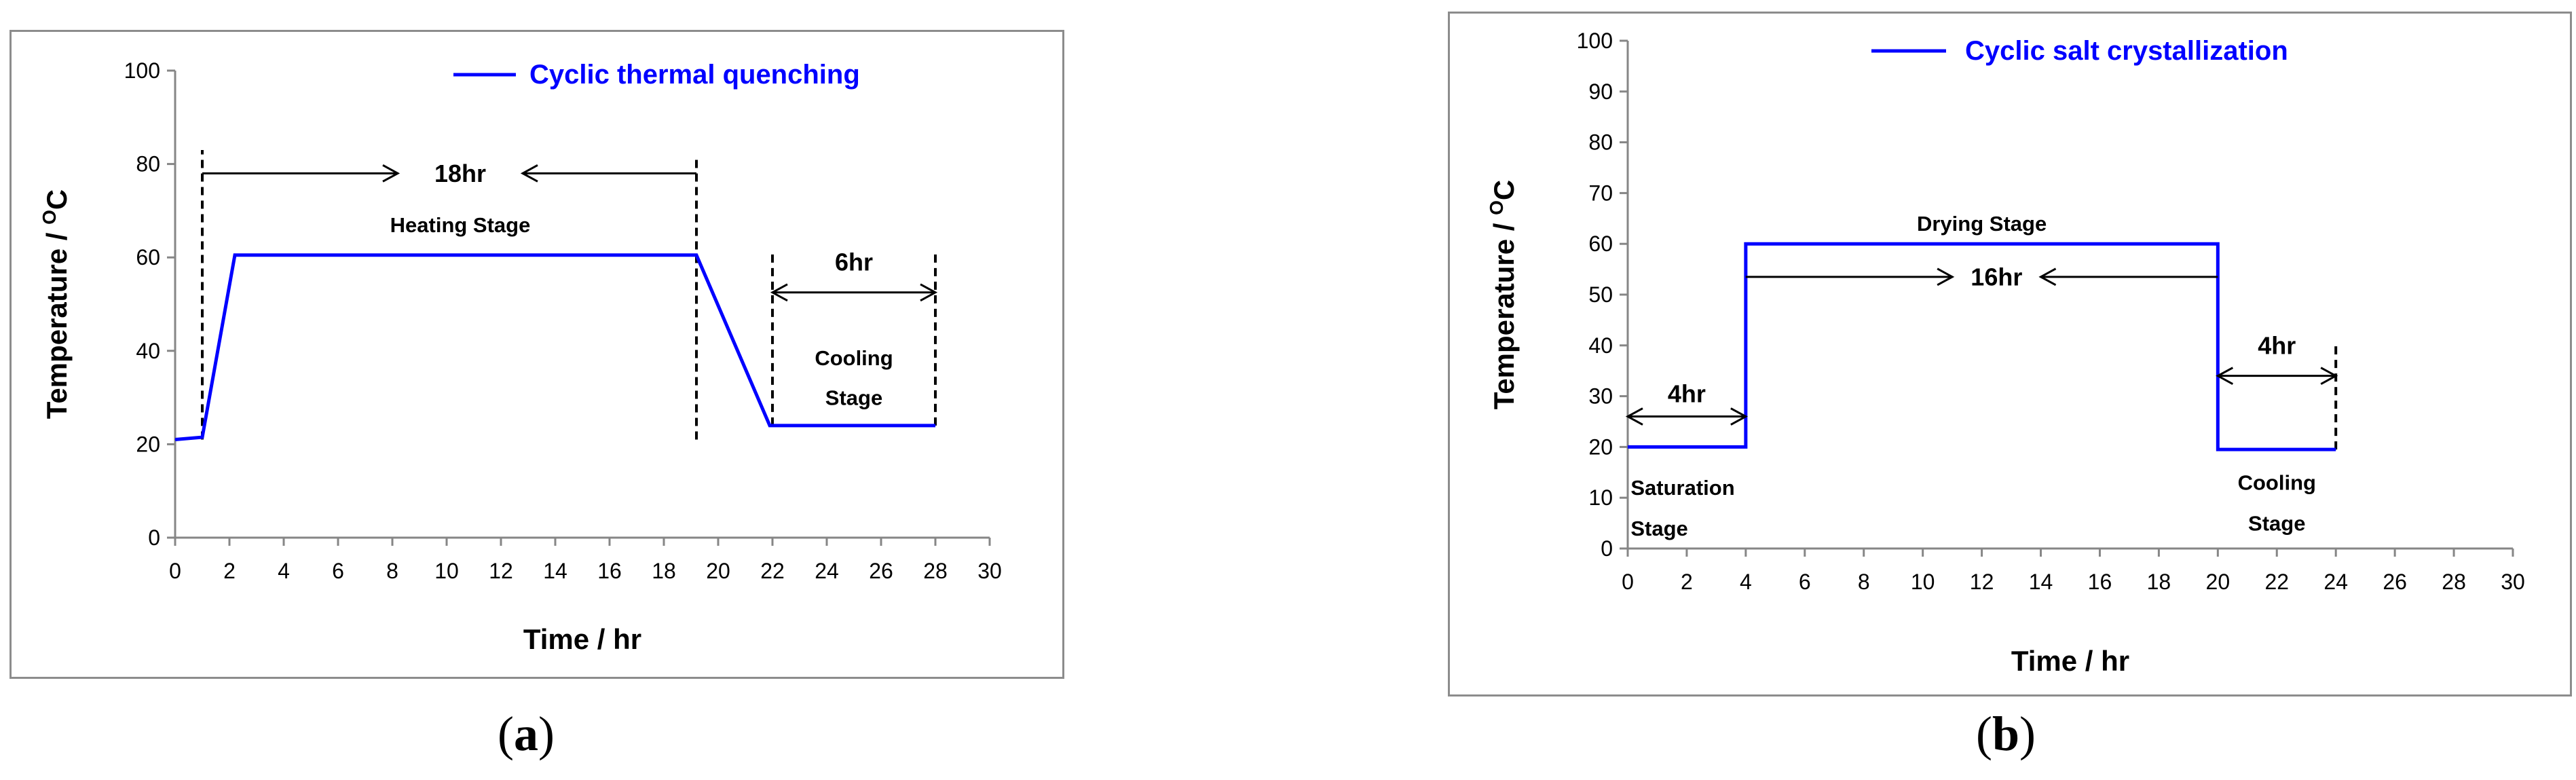 Image resolution: width=2576 pixels, height=780 pixels. I want to click on y-tick-label: 50, so click(1600, 294).